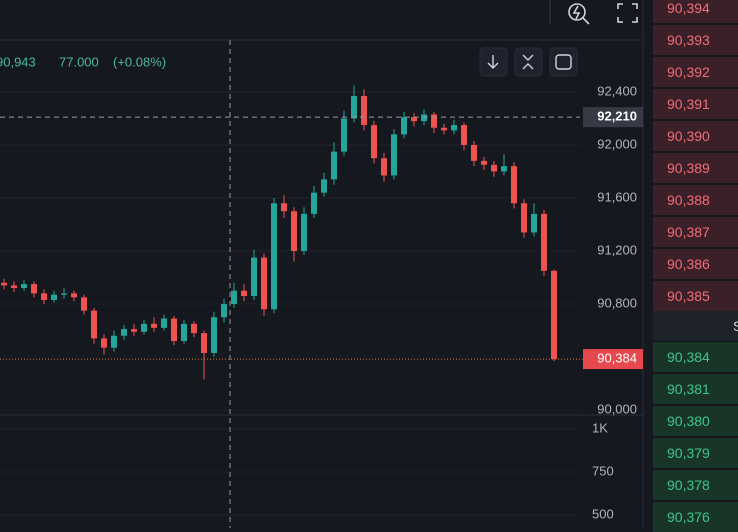 The width and height of the screenshot is (738, 532). What do you see at coordinates (617, 90) in the screenshot?
I see `price-tick-label: 92,400` at bounding box center [617, 90].